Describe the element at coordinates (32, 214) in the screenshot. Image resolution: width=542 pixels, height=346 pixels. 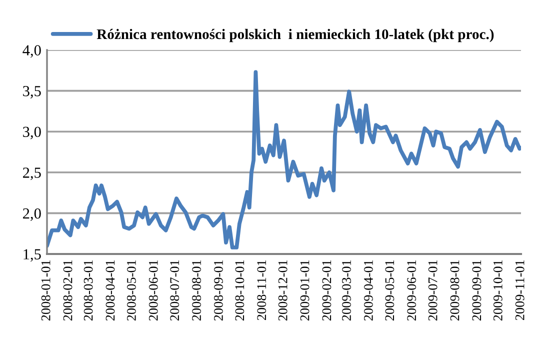
I see `y-tick-label: 2,0` at that location.